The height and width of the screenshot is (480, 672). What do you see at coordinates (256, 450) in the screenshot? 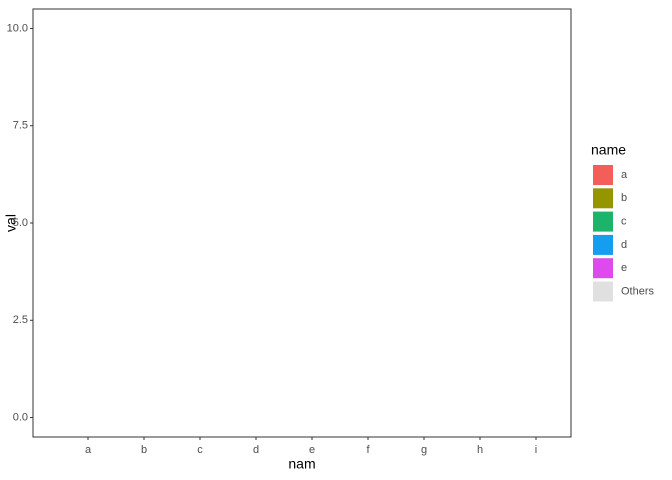
I see `x-tick-label: d` at bounding box center [256, 450].